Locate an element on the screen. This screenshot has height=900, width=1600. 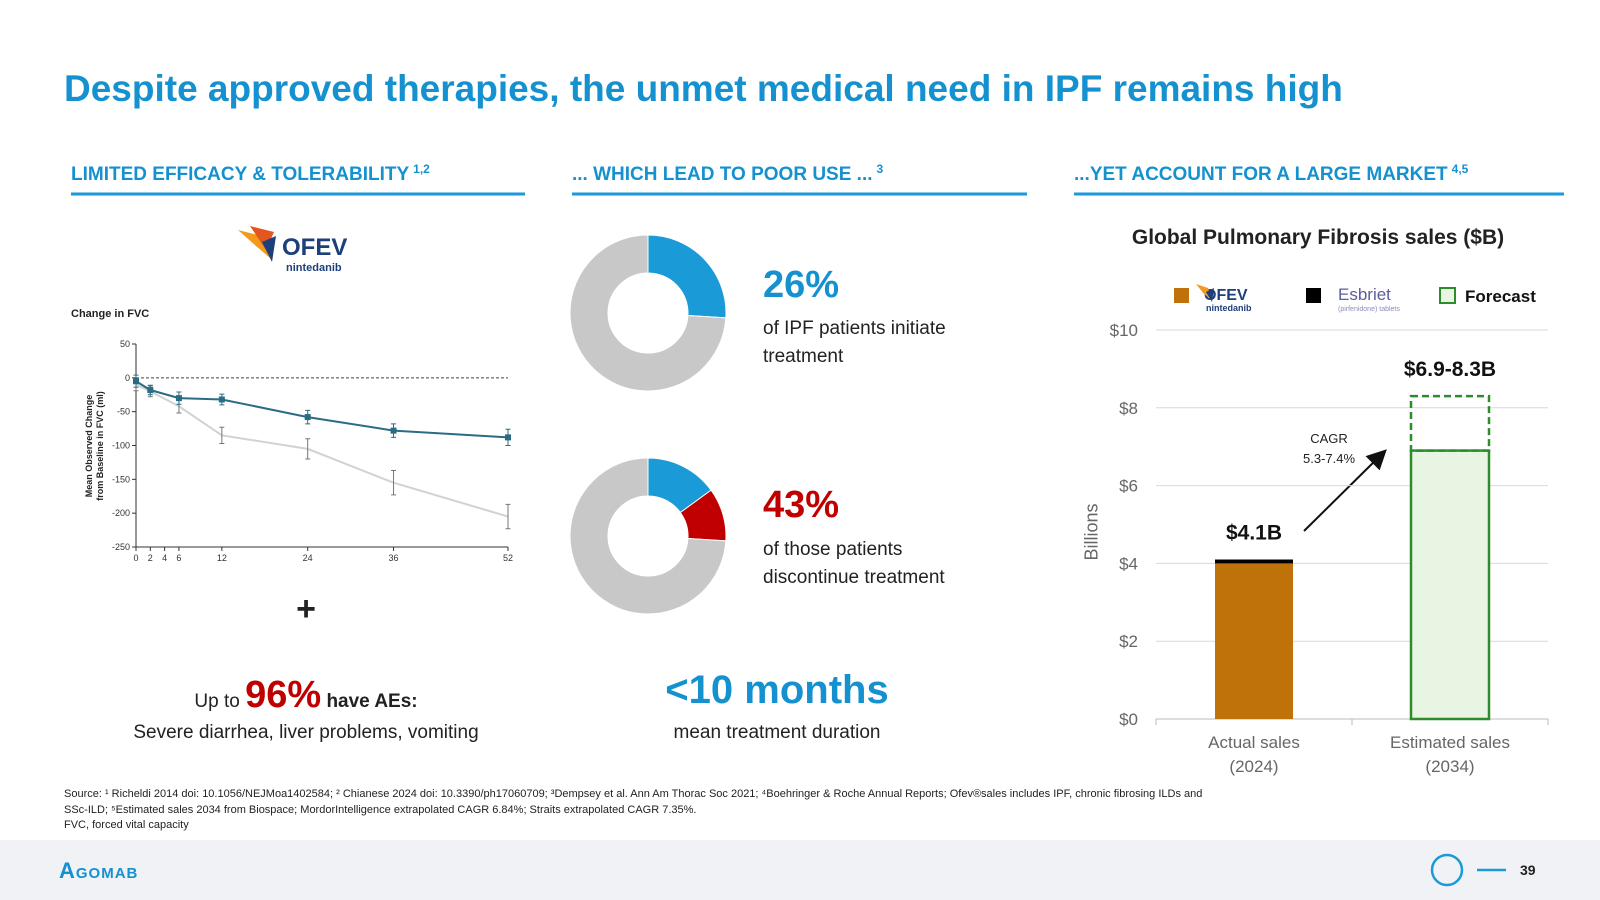
ae-suffix: have AEs: is located at coordinates (372, 701).